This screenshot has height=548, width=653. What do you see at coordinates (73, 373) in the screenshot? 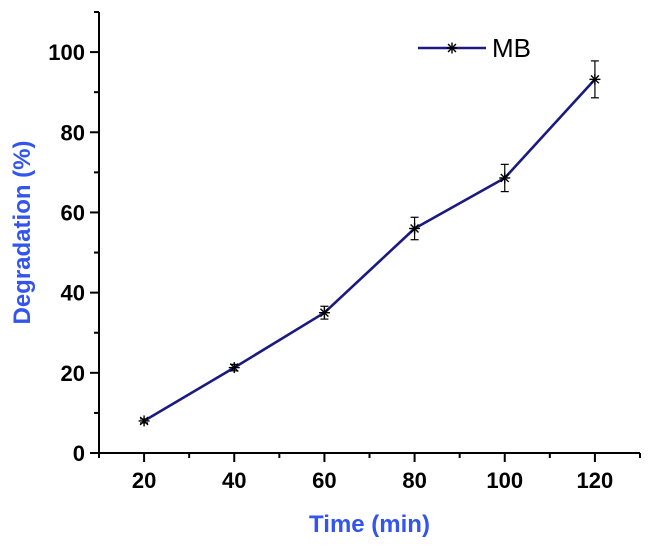
I see `y-tick-label: 20` at bounding box center [73, 373].